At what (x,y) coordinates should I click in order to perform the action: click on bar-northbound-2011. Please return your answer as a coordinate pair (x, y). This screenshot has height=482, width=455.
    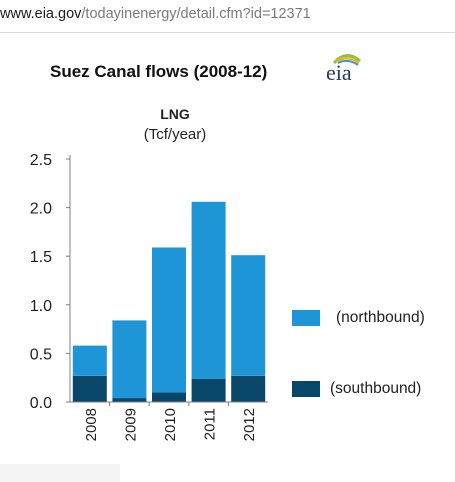
    Looking at the image, I should click on (208, 290).